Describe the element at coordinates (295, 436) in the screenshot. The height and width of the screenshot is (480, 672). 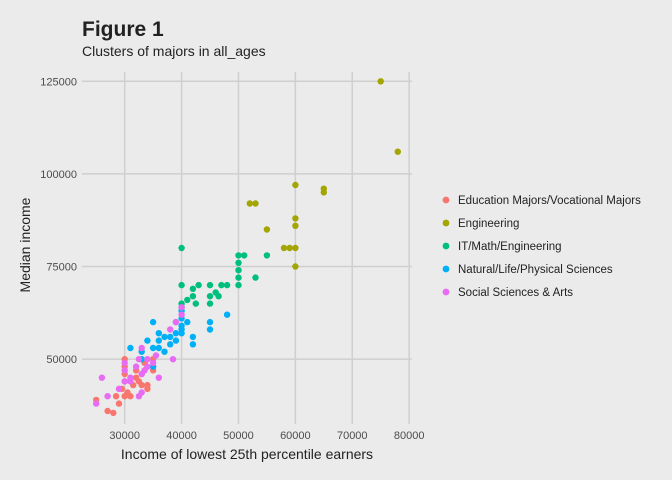
I see `x-tick-label: 60000` at that location.